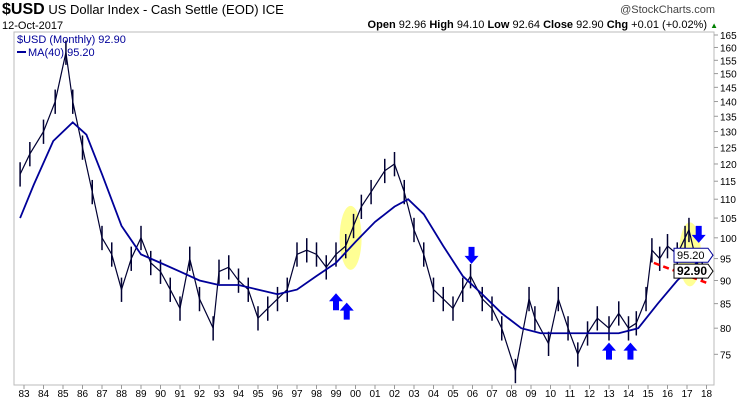  Describe the element at coordinates (726, 281) in the screenshot. I see `y-tick-label: 90` at that location.